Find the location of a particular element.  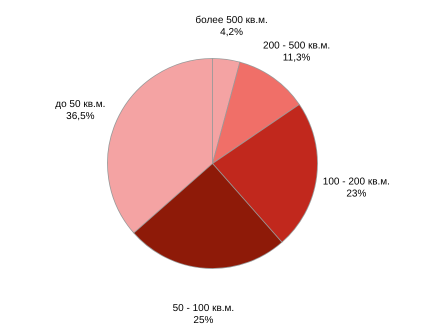

slice-label: более 500 кв.м. is located at coordinates (231, 20).